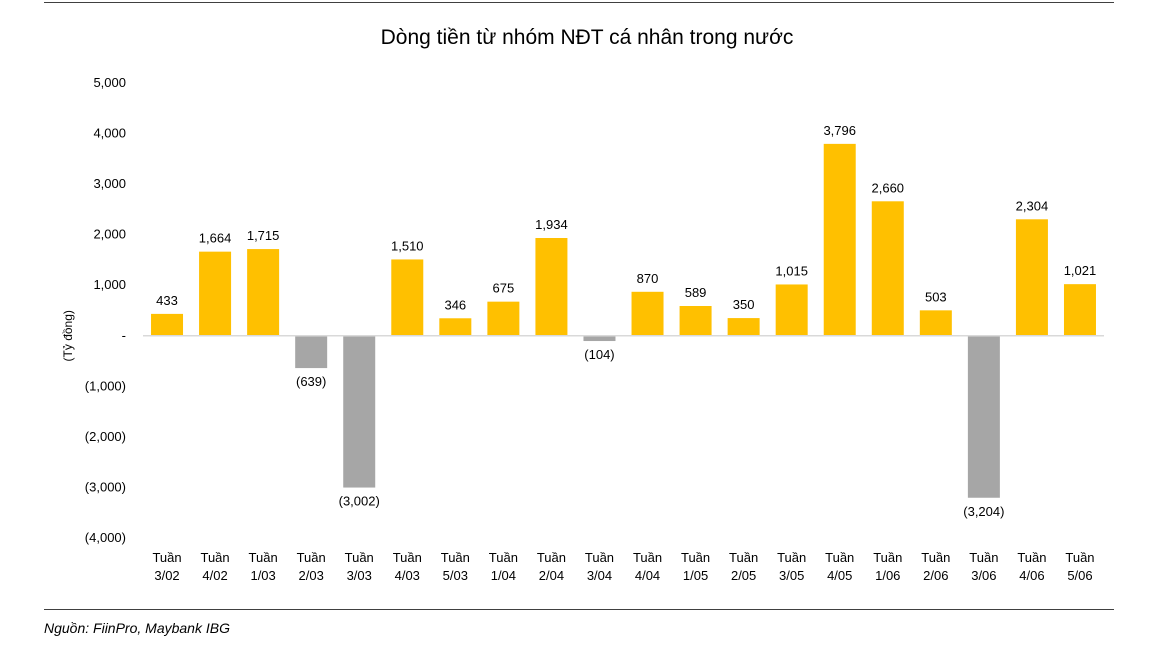 Image resolution: width=1174 pixels, height=668 pixels. Describe the element at coordinates (105, 385) in the screenshot. I see `y-tick-label: (1,000)` at that location.